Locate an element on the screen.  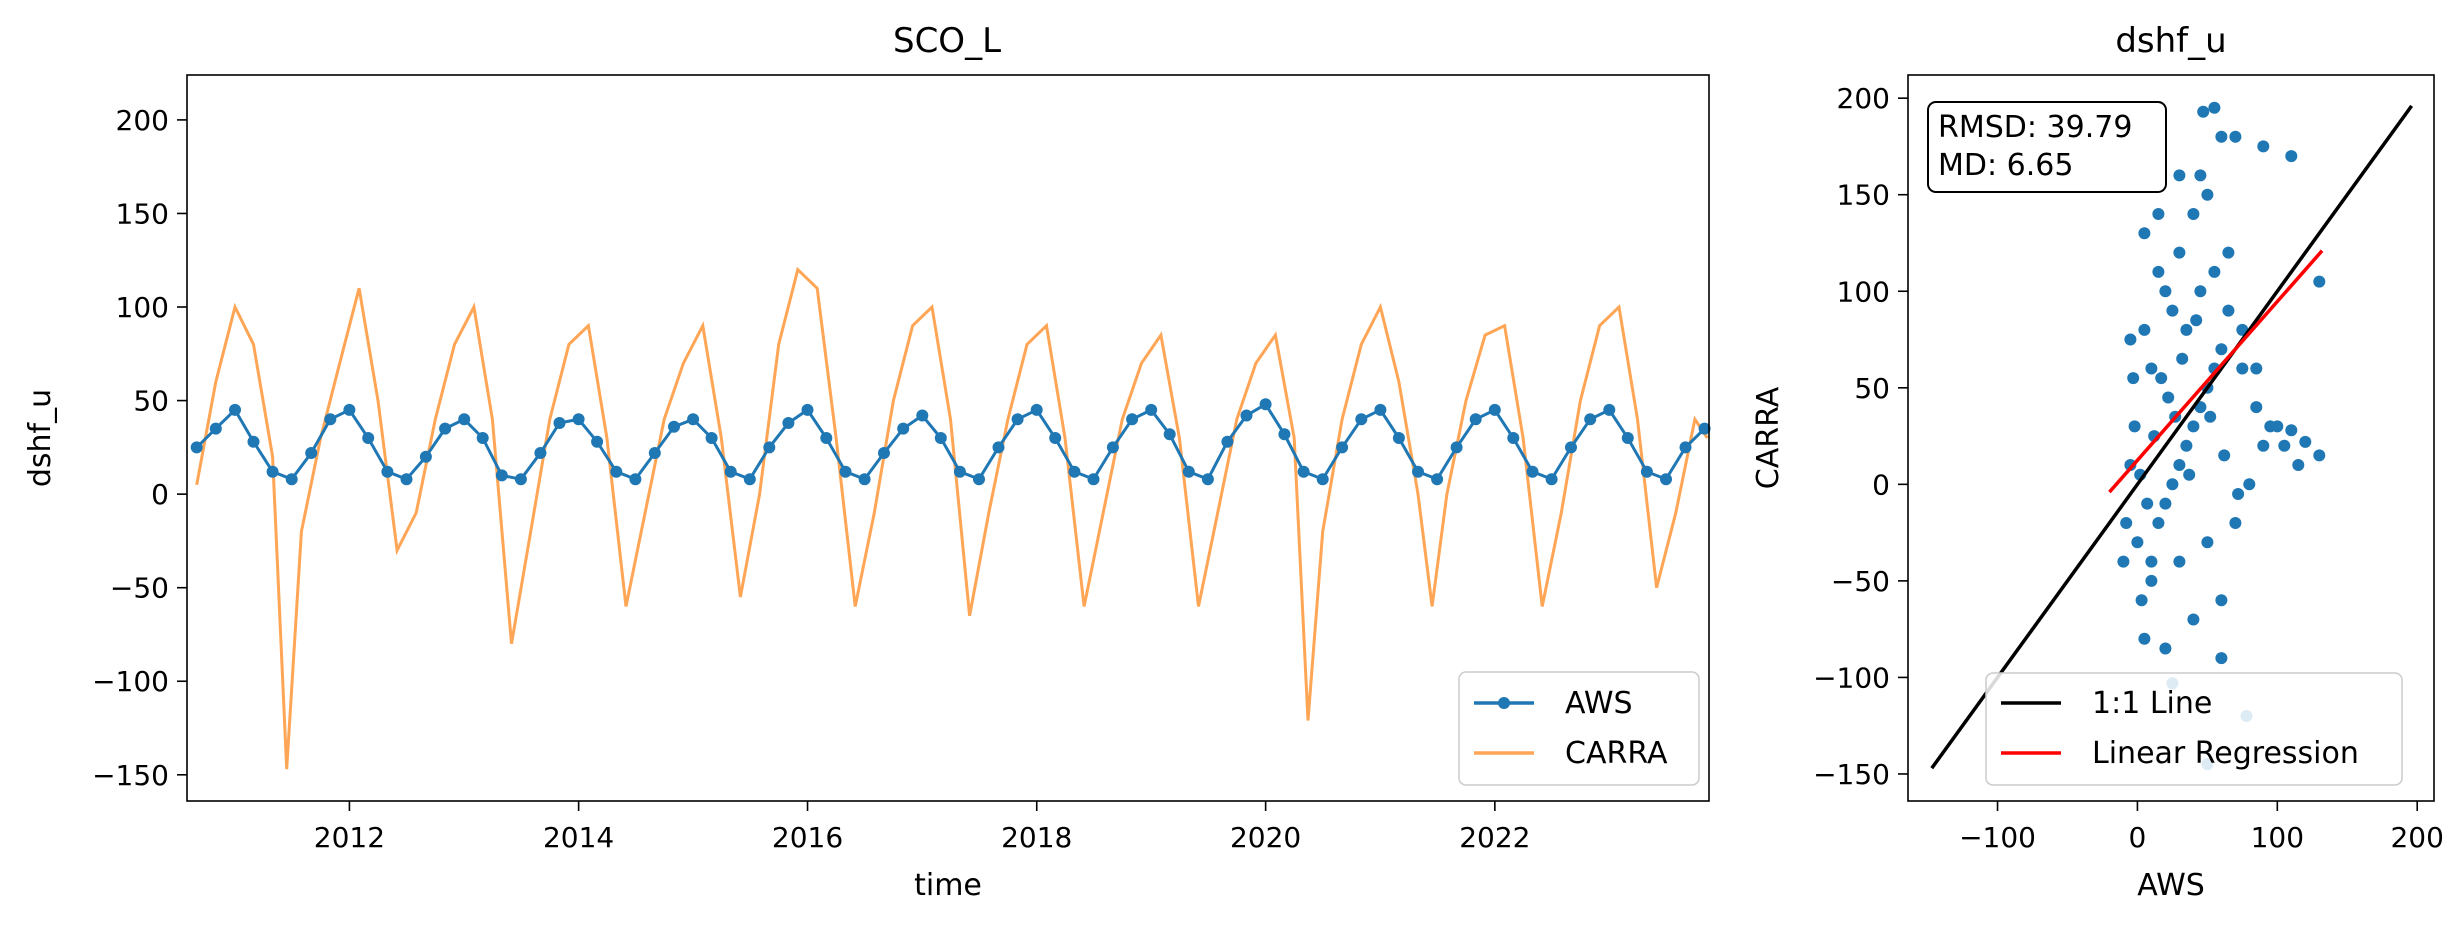
x-tick-label: 0 is located at coordinates (2138, 837).